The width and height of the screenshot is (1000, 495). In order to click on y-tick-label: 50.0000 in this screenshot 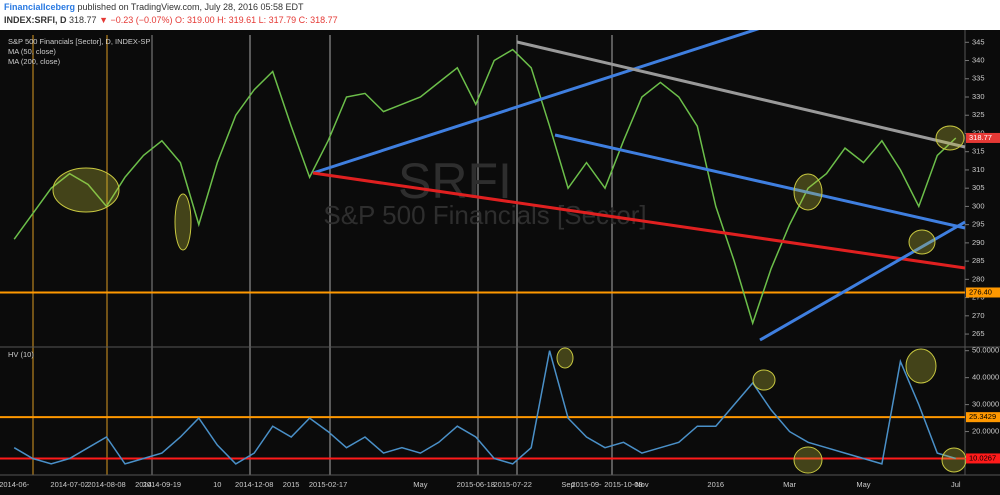, I will do `click(985, 350)`.